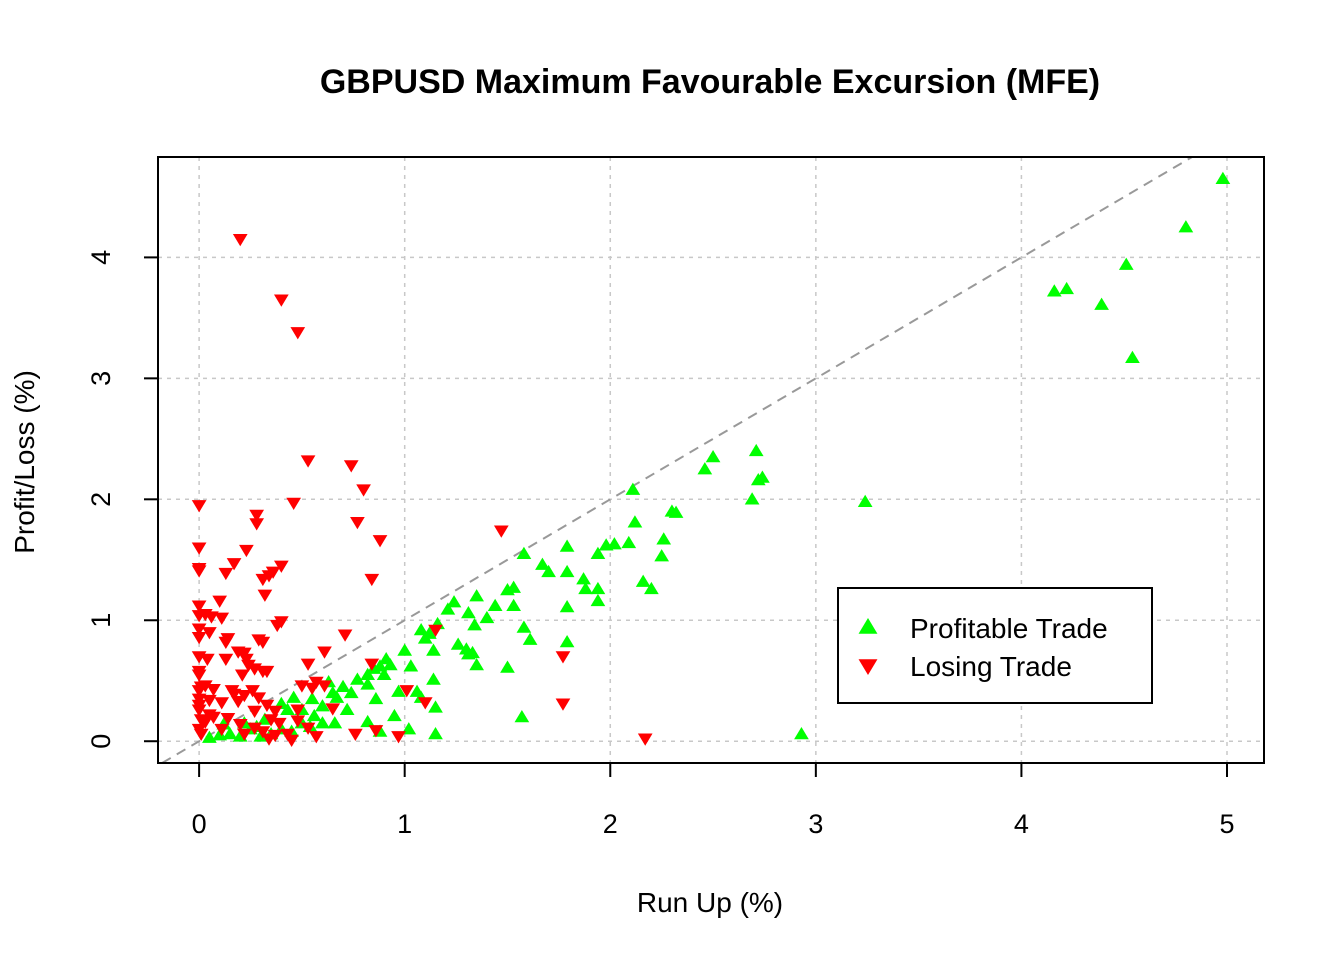  I want to click on legend-box, so click(995, 645).